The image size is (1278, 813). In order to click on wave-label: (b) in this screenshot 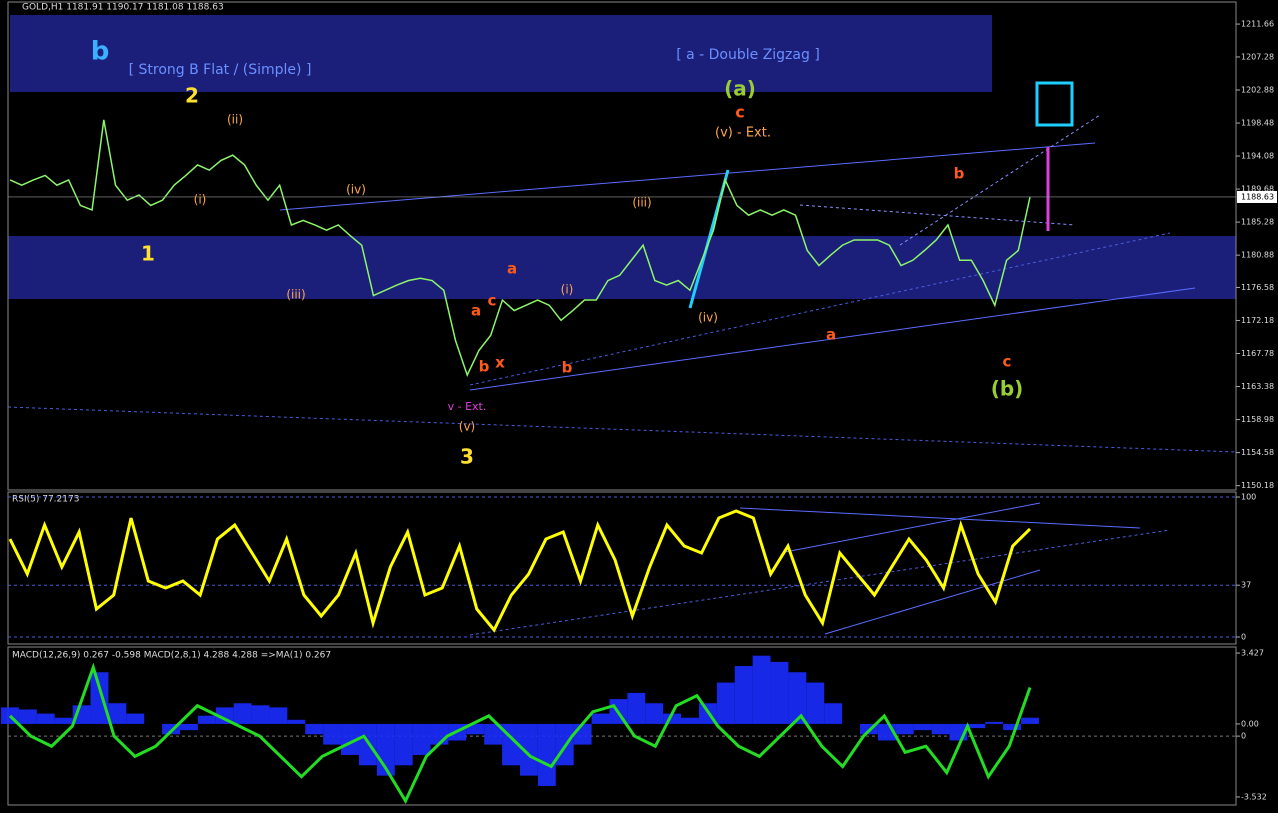, I will do `click(1007, 389)`.